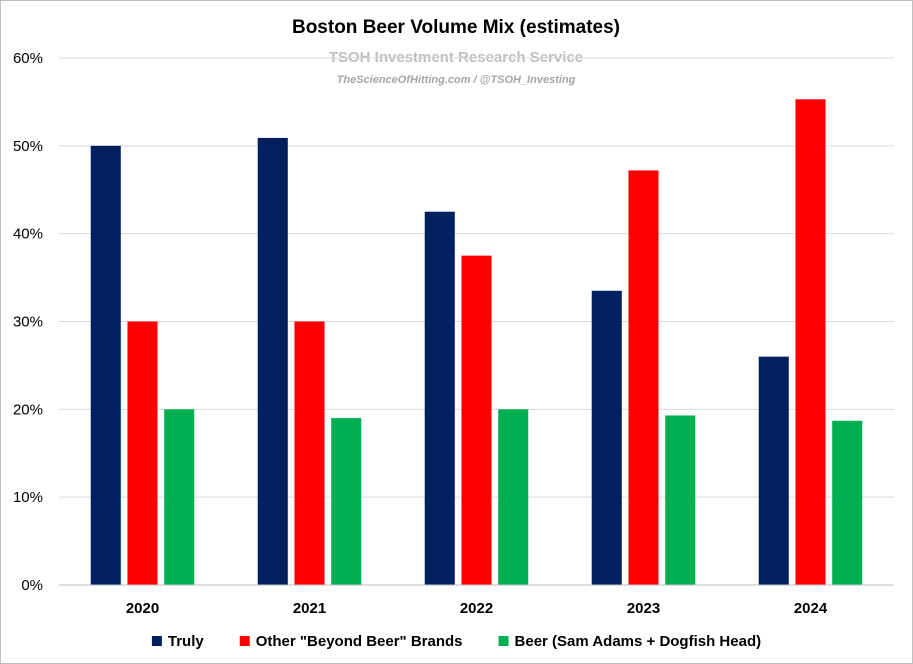 The image size is (913, 664). I want to click on y-tick-label: 60%, so click(28, 58).